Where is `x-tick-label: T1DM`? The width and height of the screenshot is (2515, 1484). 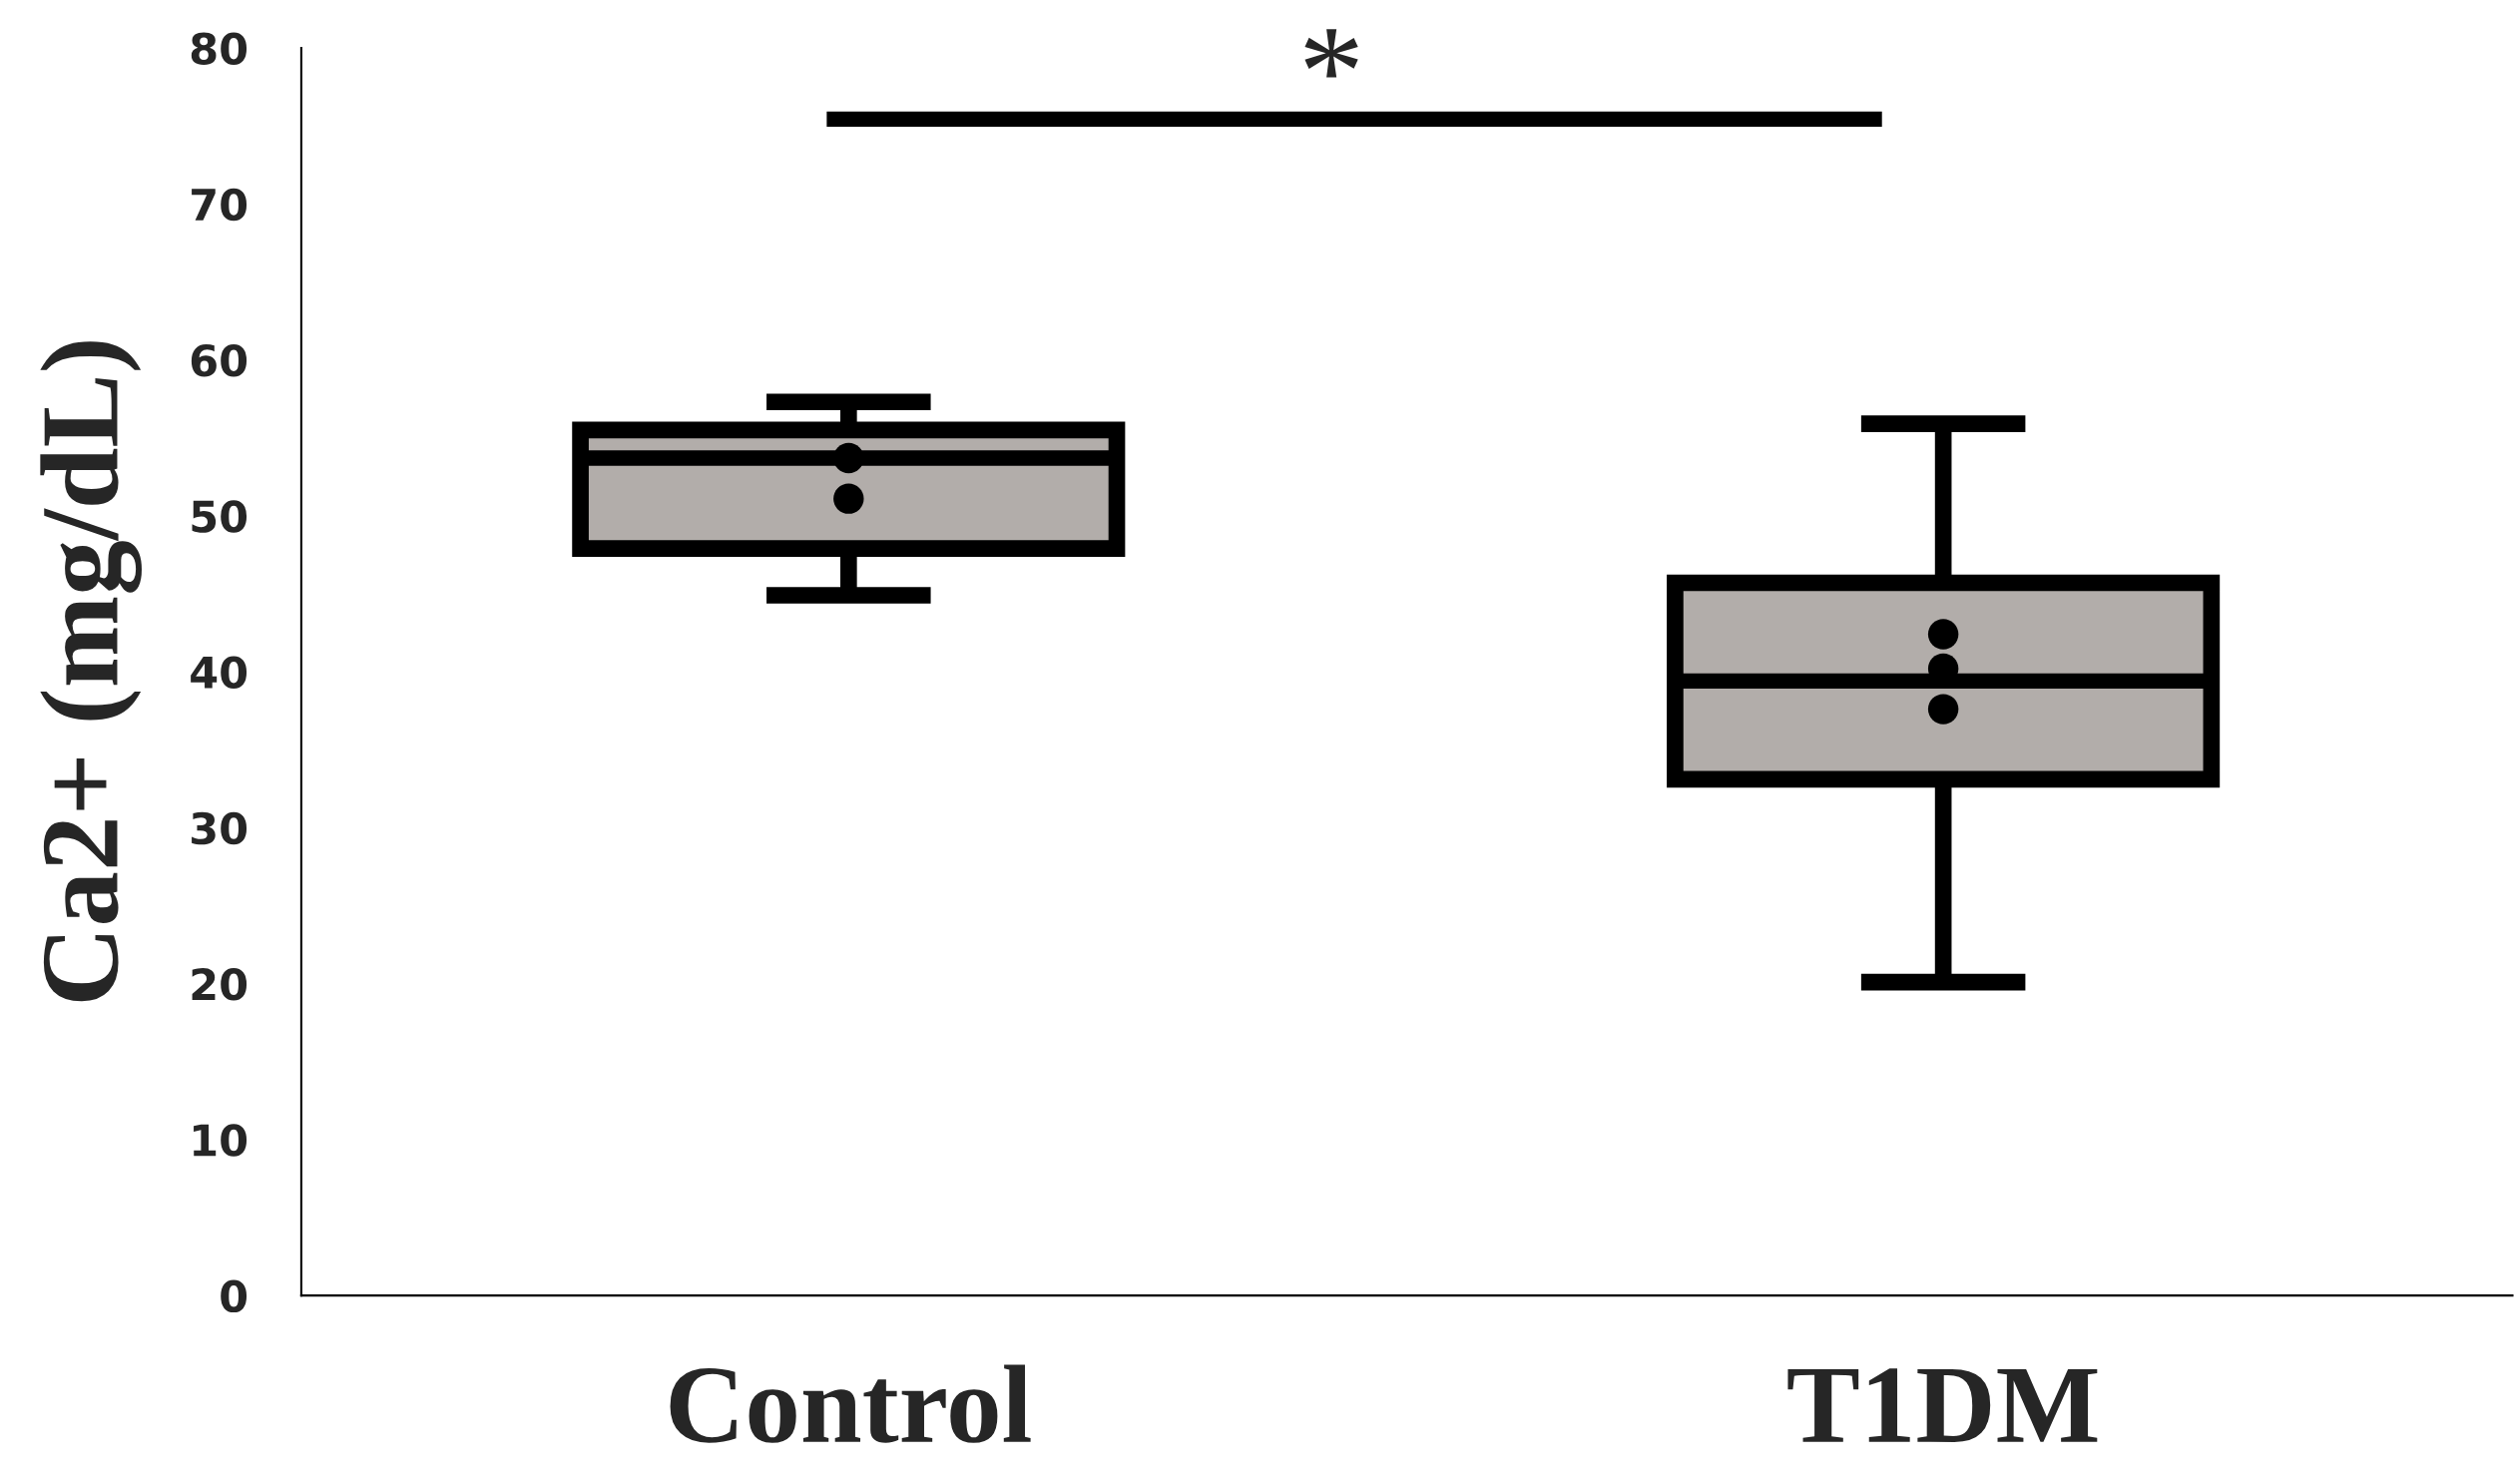 x-tick-label: T1DM is located at coordinates (1942, 1405).